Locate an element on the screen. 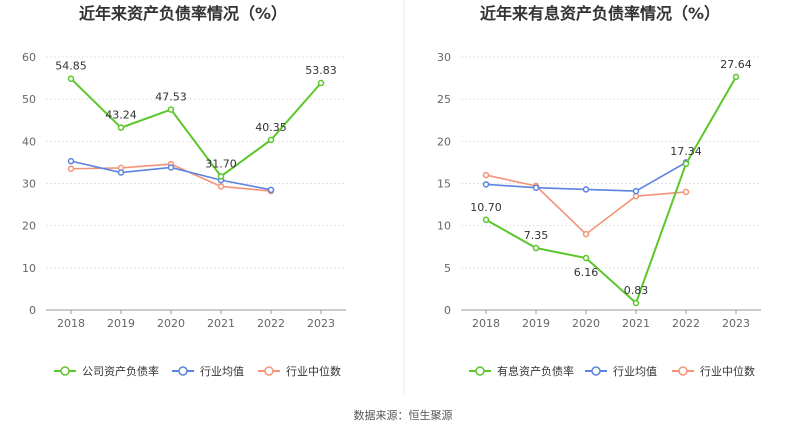  legend-label: 有息资产负债率 is located at coordinates (535, 371).